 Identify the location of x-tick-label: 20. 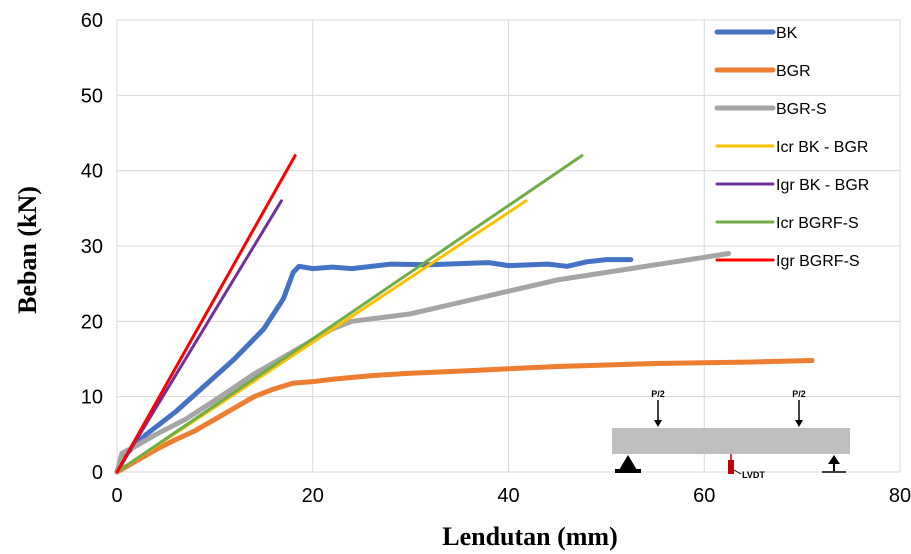
(313, 496).